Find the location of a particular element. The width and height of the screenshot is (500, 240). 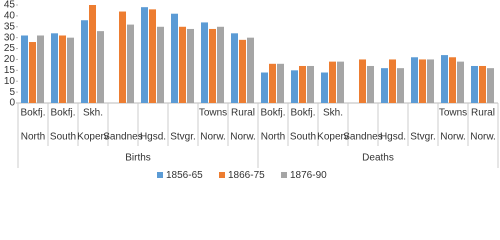

y-tick-label: 40 is located at coordinates (10, 16).